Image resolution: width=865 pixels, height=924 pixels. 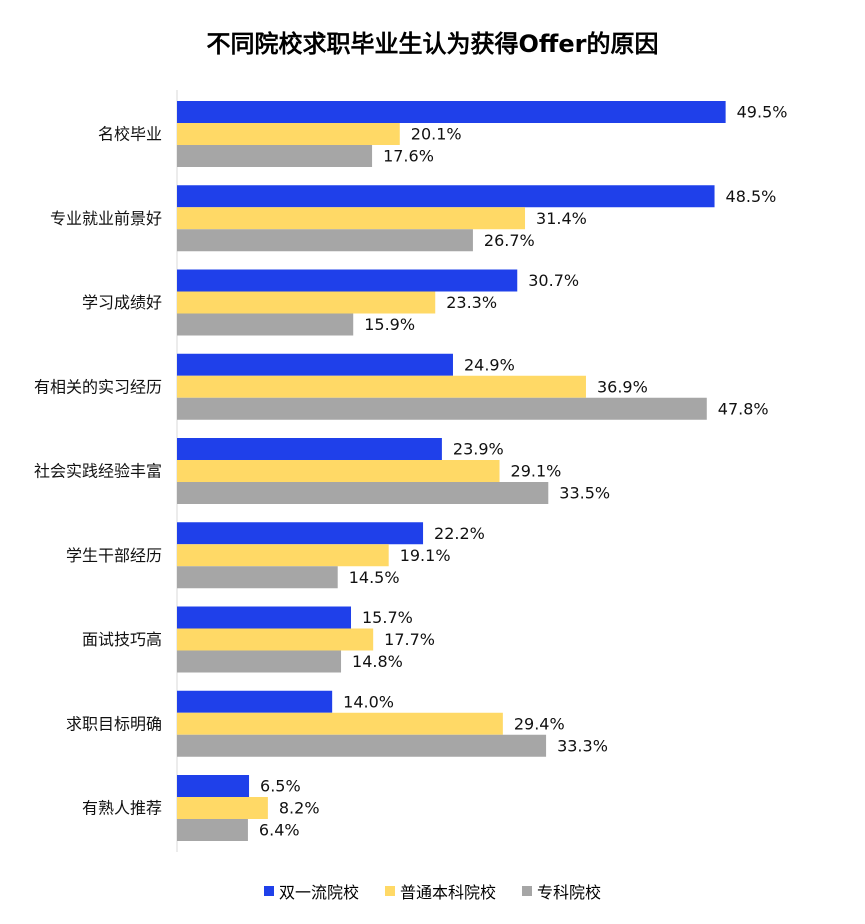 I want to click on data-label: 48.5%, so click(x=751, y=196).